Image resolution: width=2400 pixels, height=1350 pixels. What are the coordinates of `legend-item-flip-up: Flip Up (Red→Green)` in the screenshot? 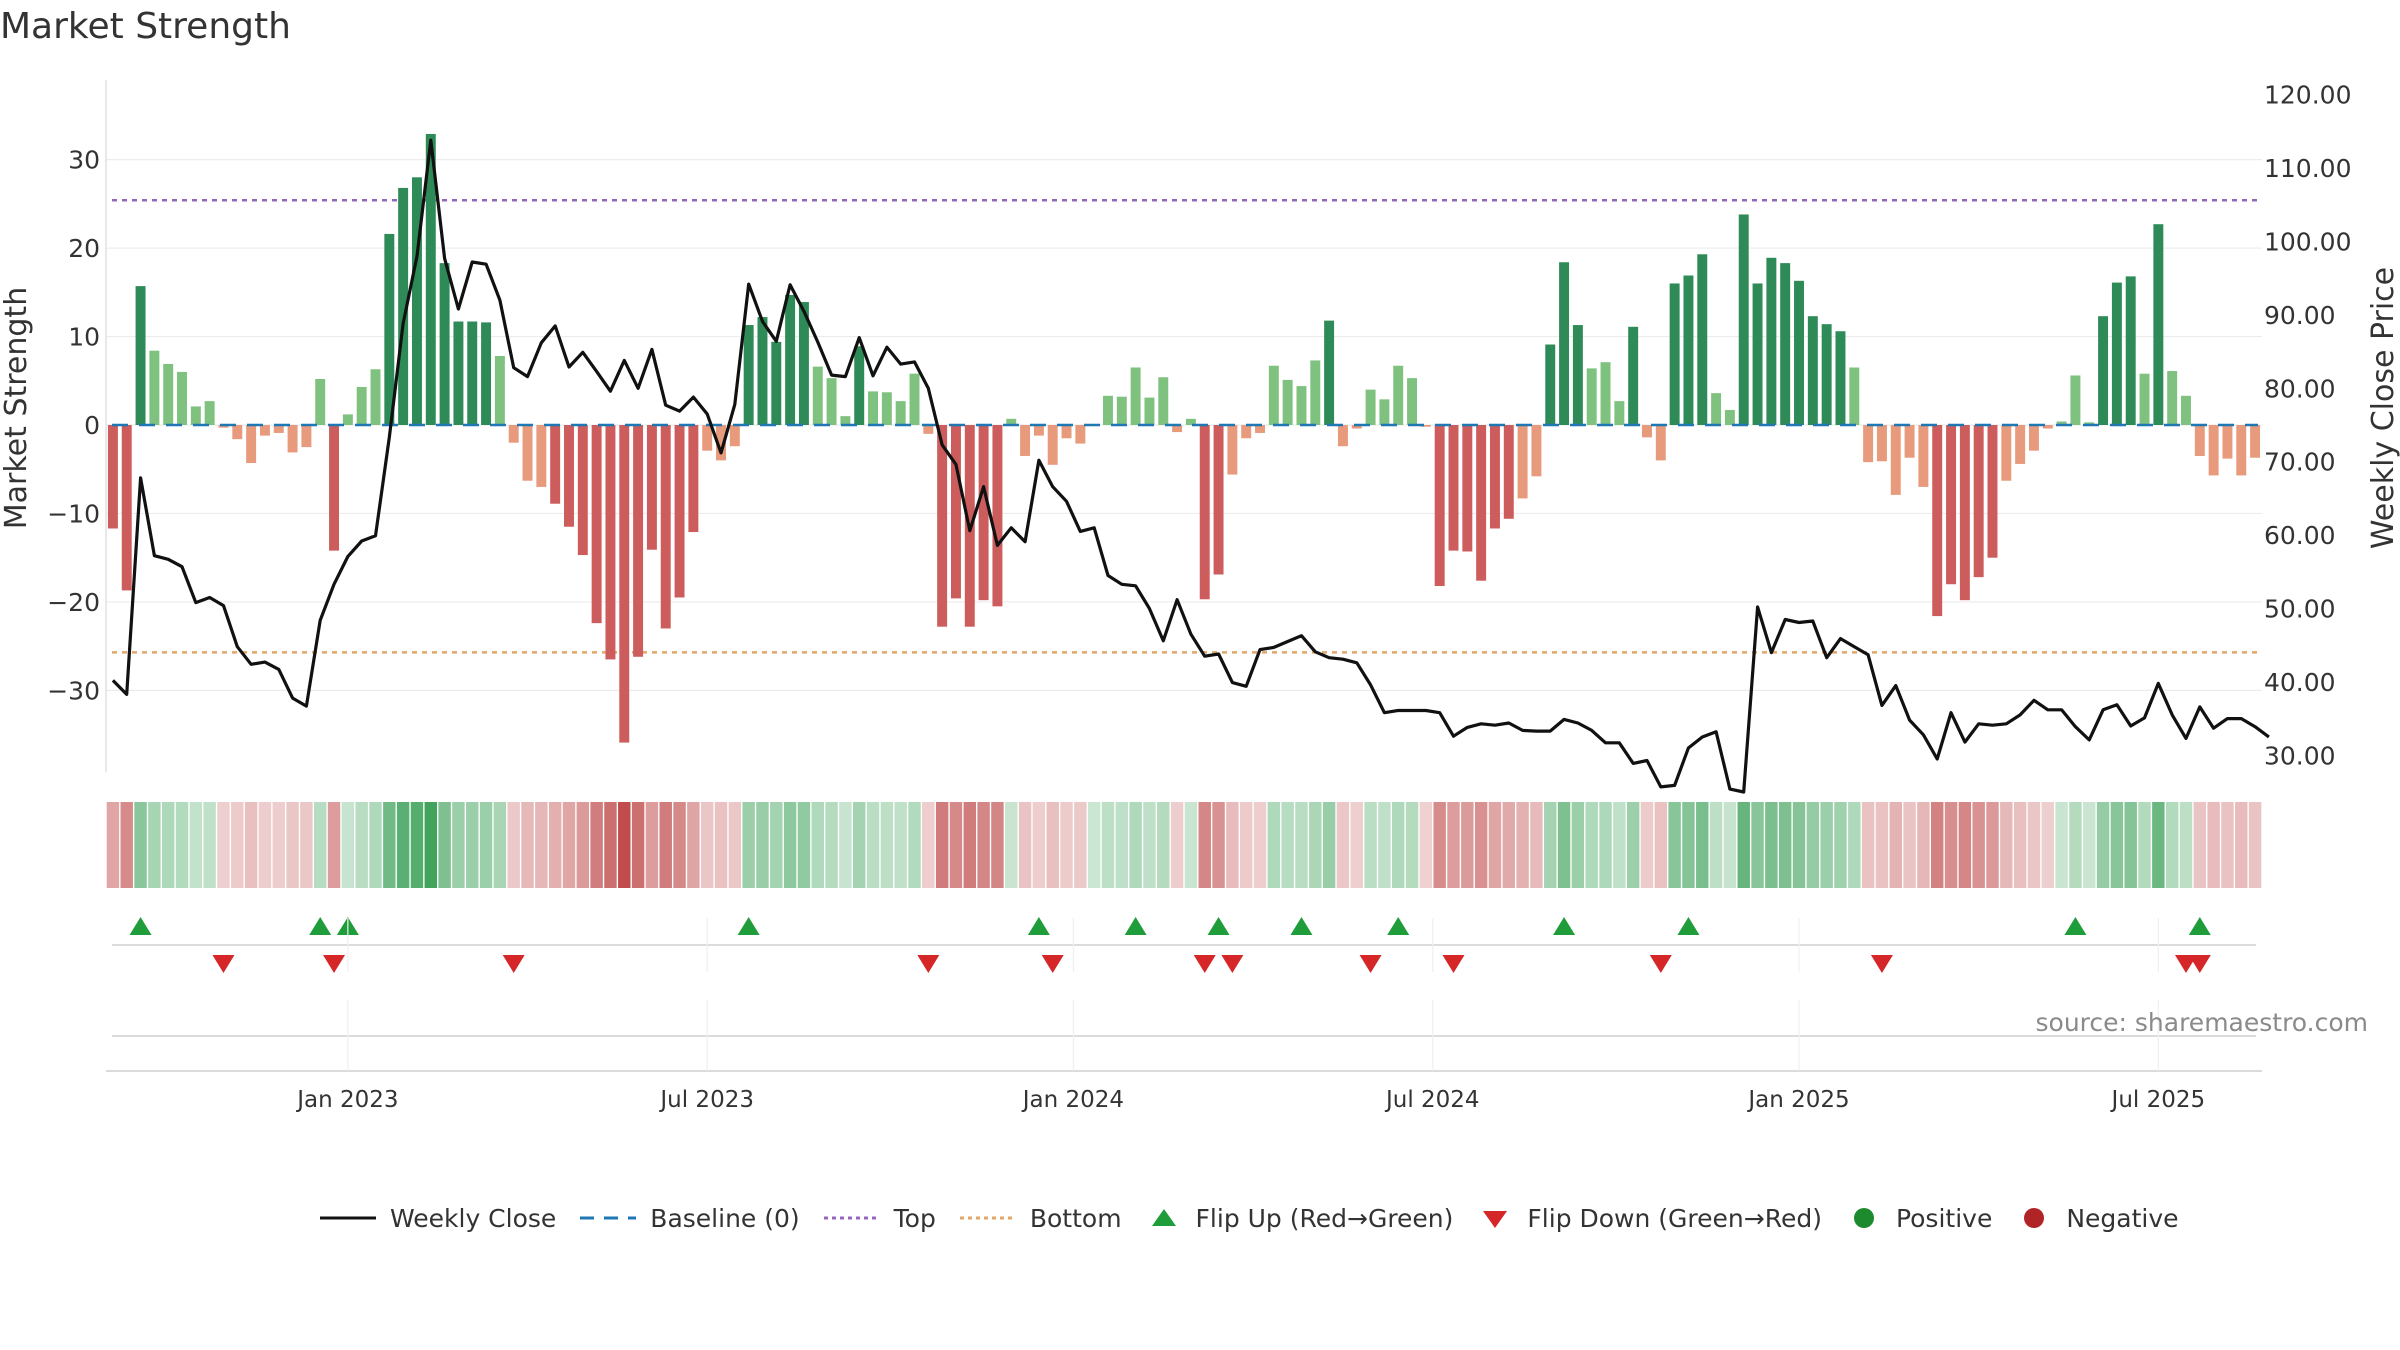 It's located at (1298, 1218).